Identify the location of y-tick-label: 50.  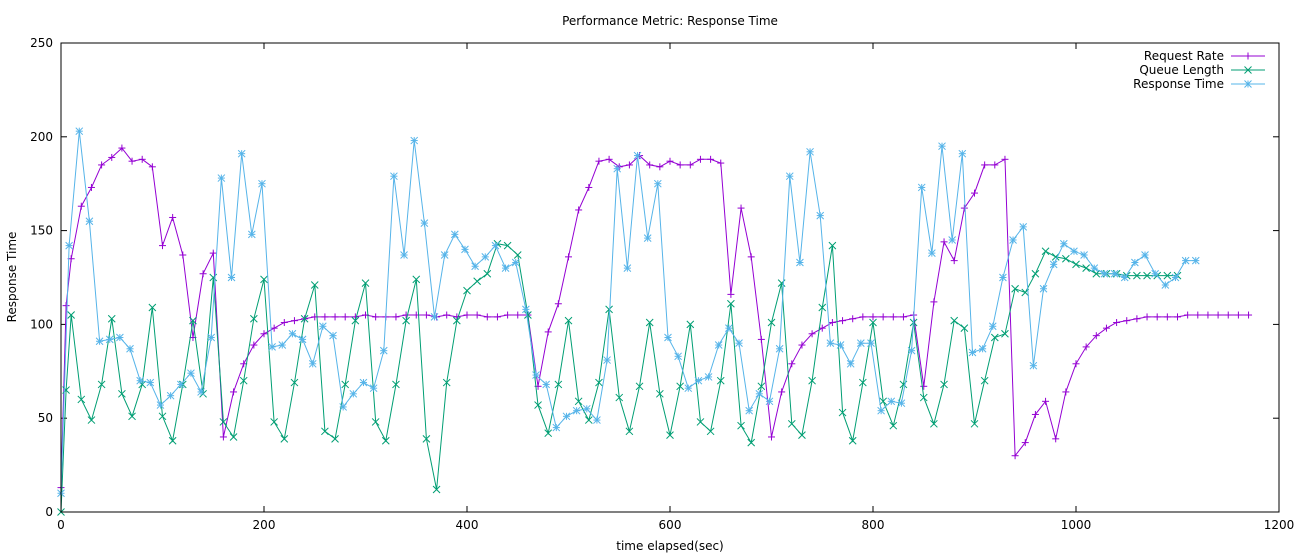
(45, 418).